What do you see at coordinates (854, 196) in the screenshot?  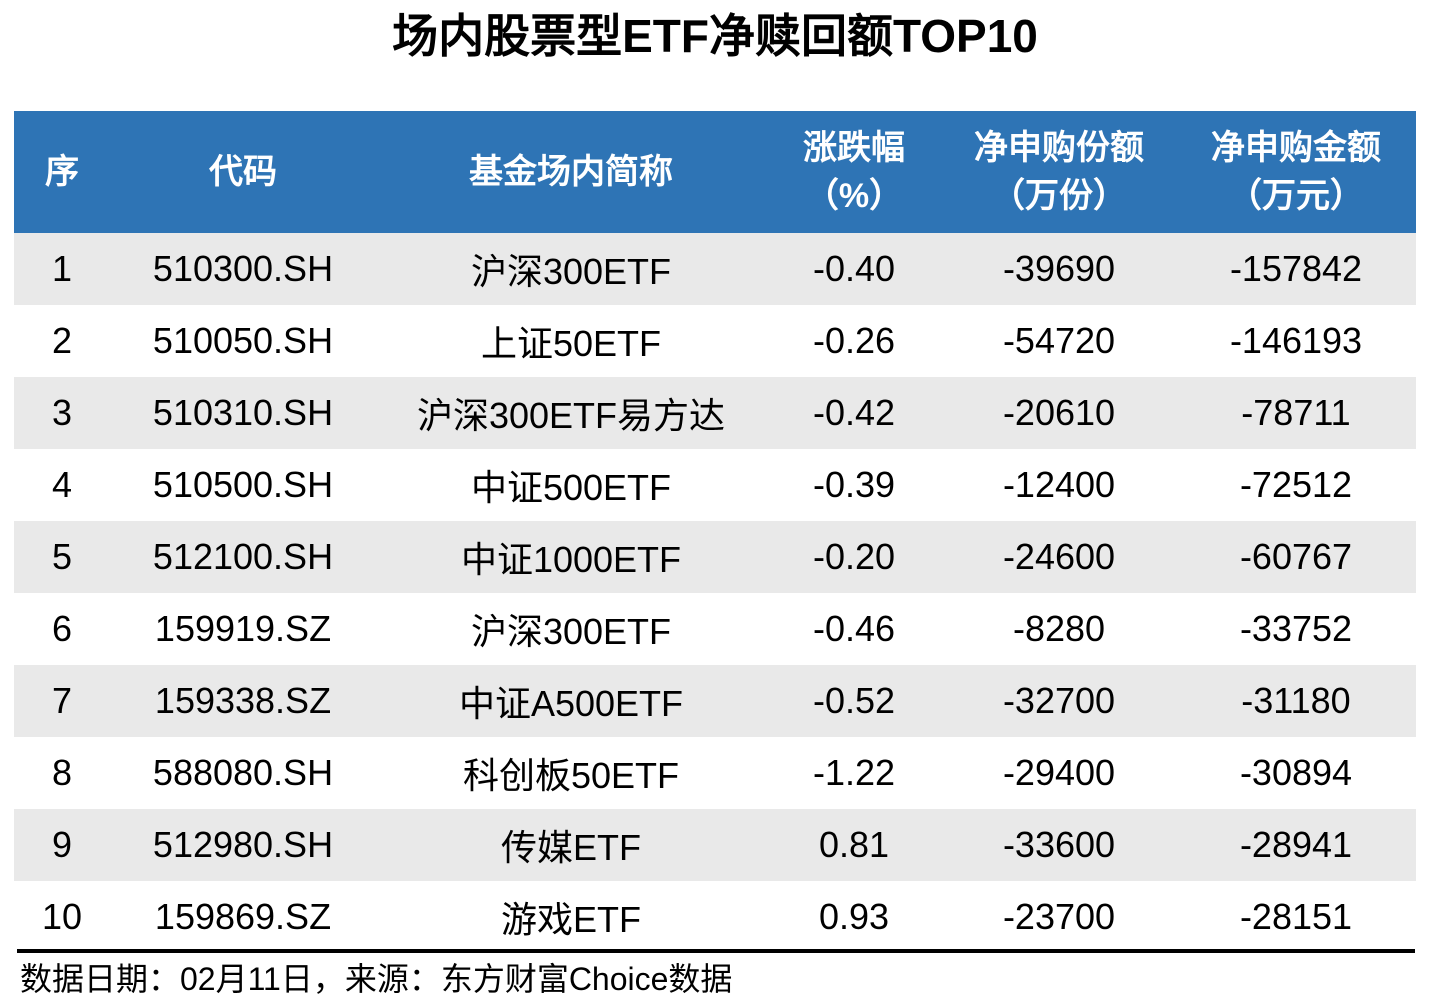 I see `col-header-change-pct-line2: （%）` at bounding box center [854, 196].